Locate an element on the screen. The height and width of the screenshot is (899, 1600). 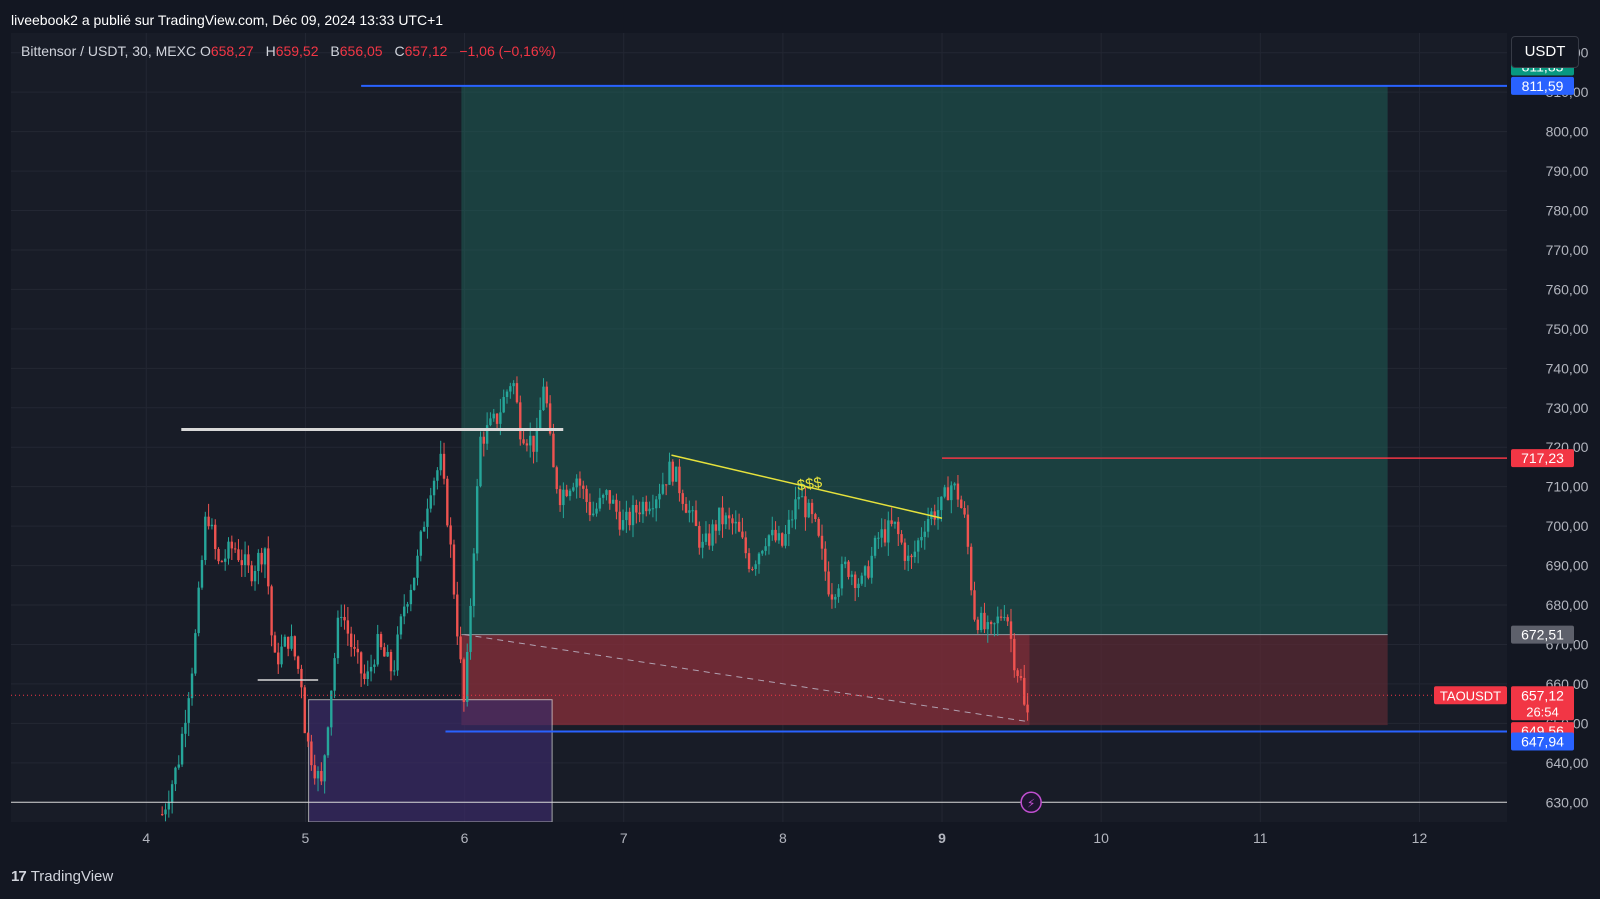
x-tick-label: 10 is located at coordinates (1101, 838).